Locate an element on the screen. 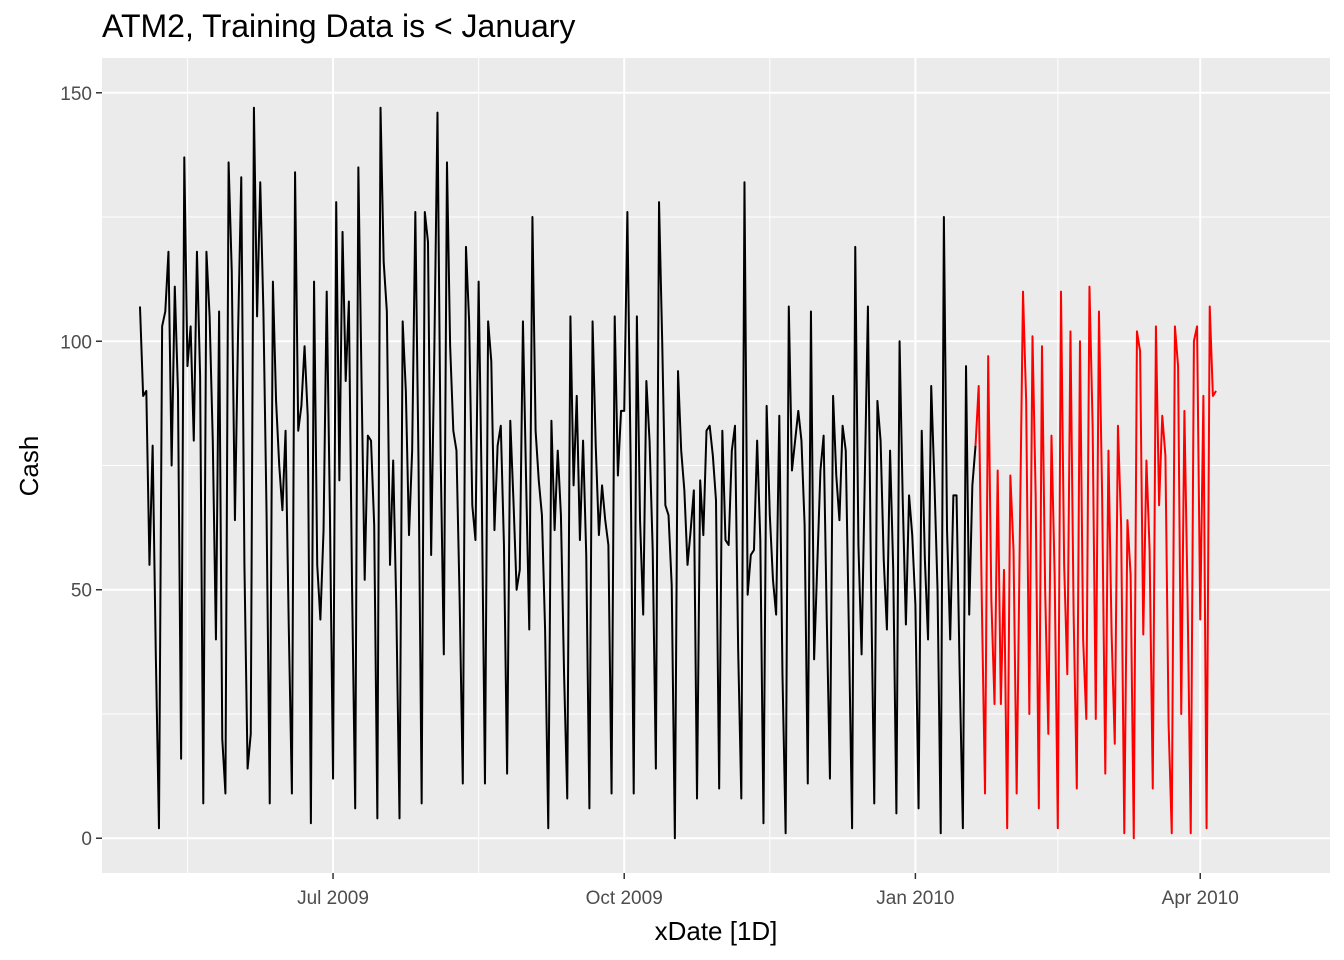  y-axis-title: Cash is located at coordinates (29, 466).